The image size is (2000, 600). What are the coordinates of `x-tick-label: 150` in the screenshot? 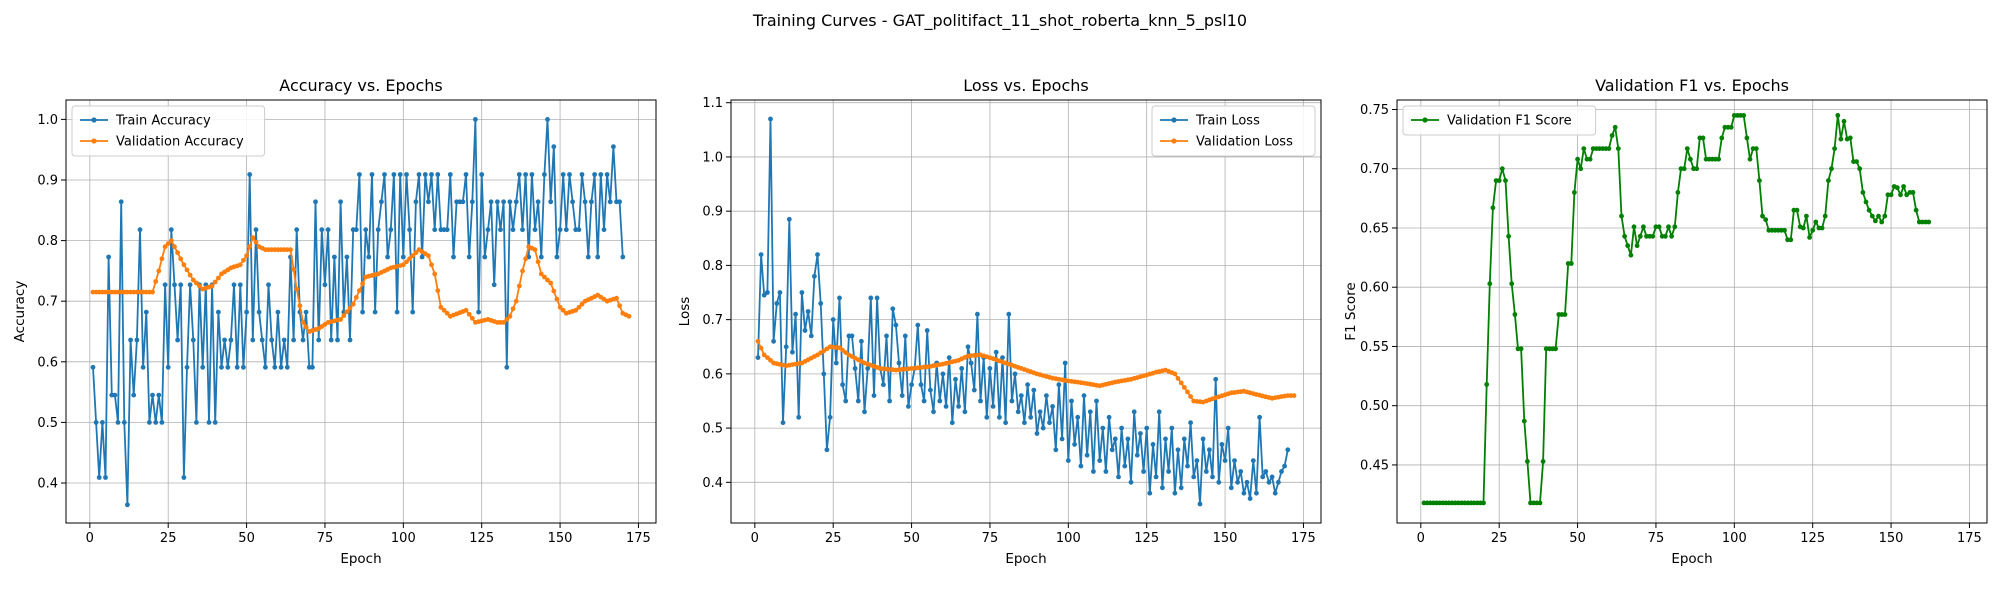 It's located at (1891, 538).